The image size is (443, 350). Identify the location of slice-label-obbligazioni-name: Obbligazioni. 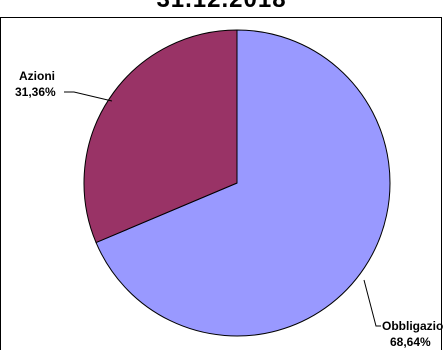
(412, 326).